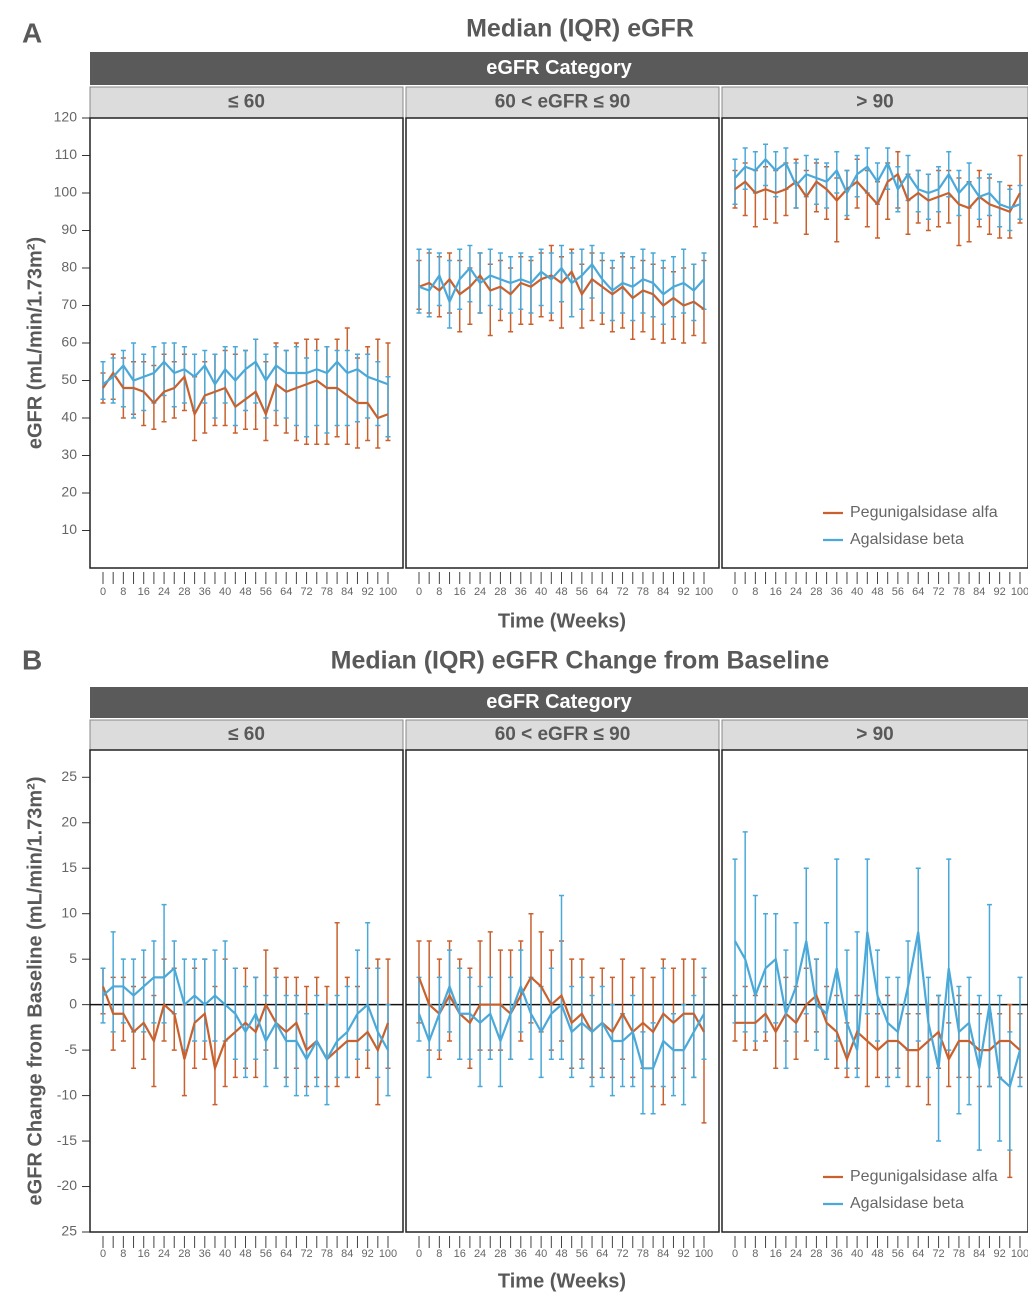 The height and width of the screenshot is (1294, 1028). I want to click on legend-label: Pegunigalsidase alfa, so click(924, 512).